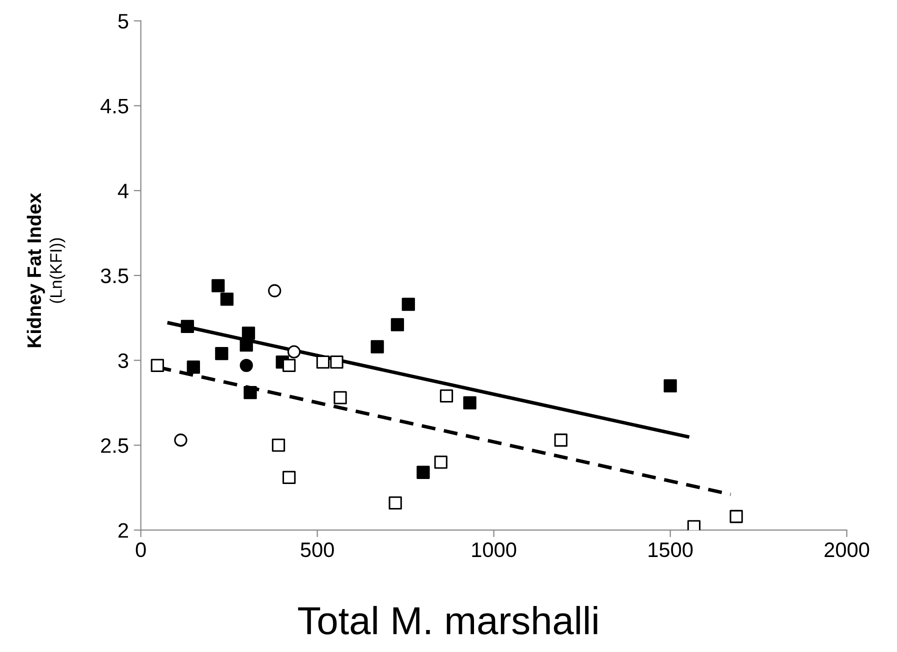 This screenshot has width=897, height=652. I want to click on y-tick-label: 3.5, so click(114, 276).